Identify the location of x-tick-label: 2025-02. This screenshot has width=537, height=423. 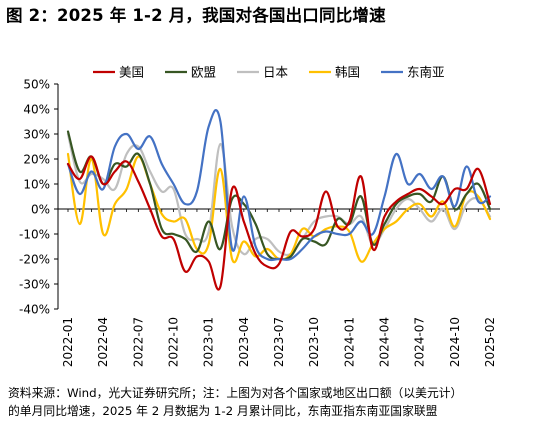
(490, 342).